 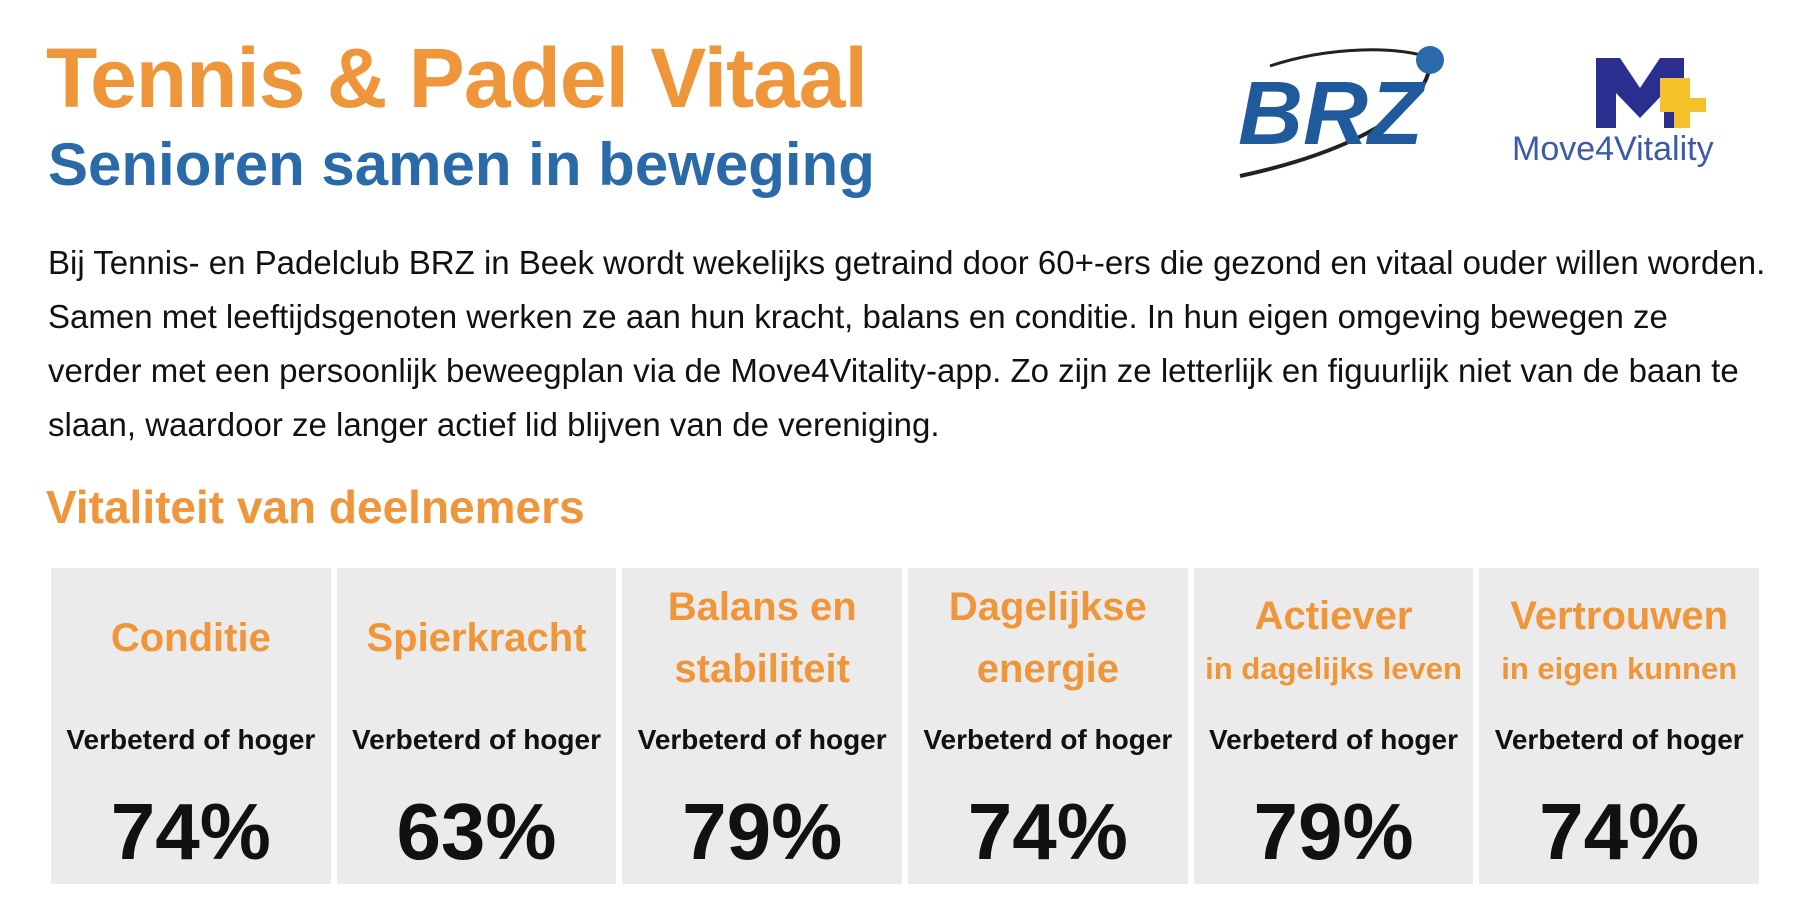 I want to click on title: Tennis & Padel Vitaal, so click(x=457, y=78).